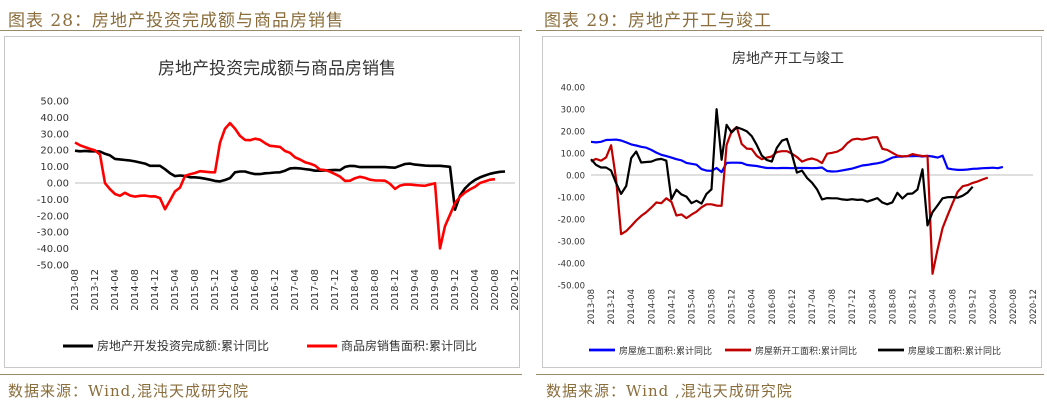 This screenshot has height=409, width=1047. Describe the element at coordinates (954, 307) in the screenshot. I see `chart-2-x-tick-label: 2019-08` at that location.